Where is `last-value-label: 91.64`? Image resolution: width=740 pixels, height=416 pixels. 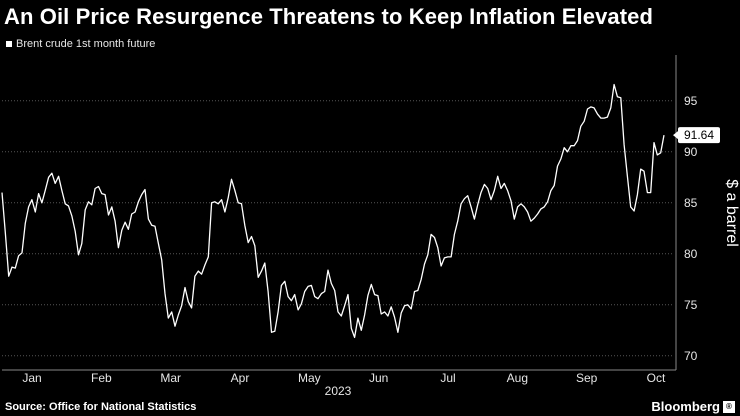 last-value-label: 91.64 is located at coordinates (699, 135).